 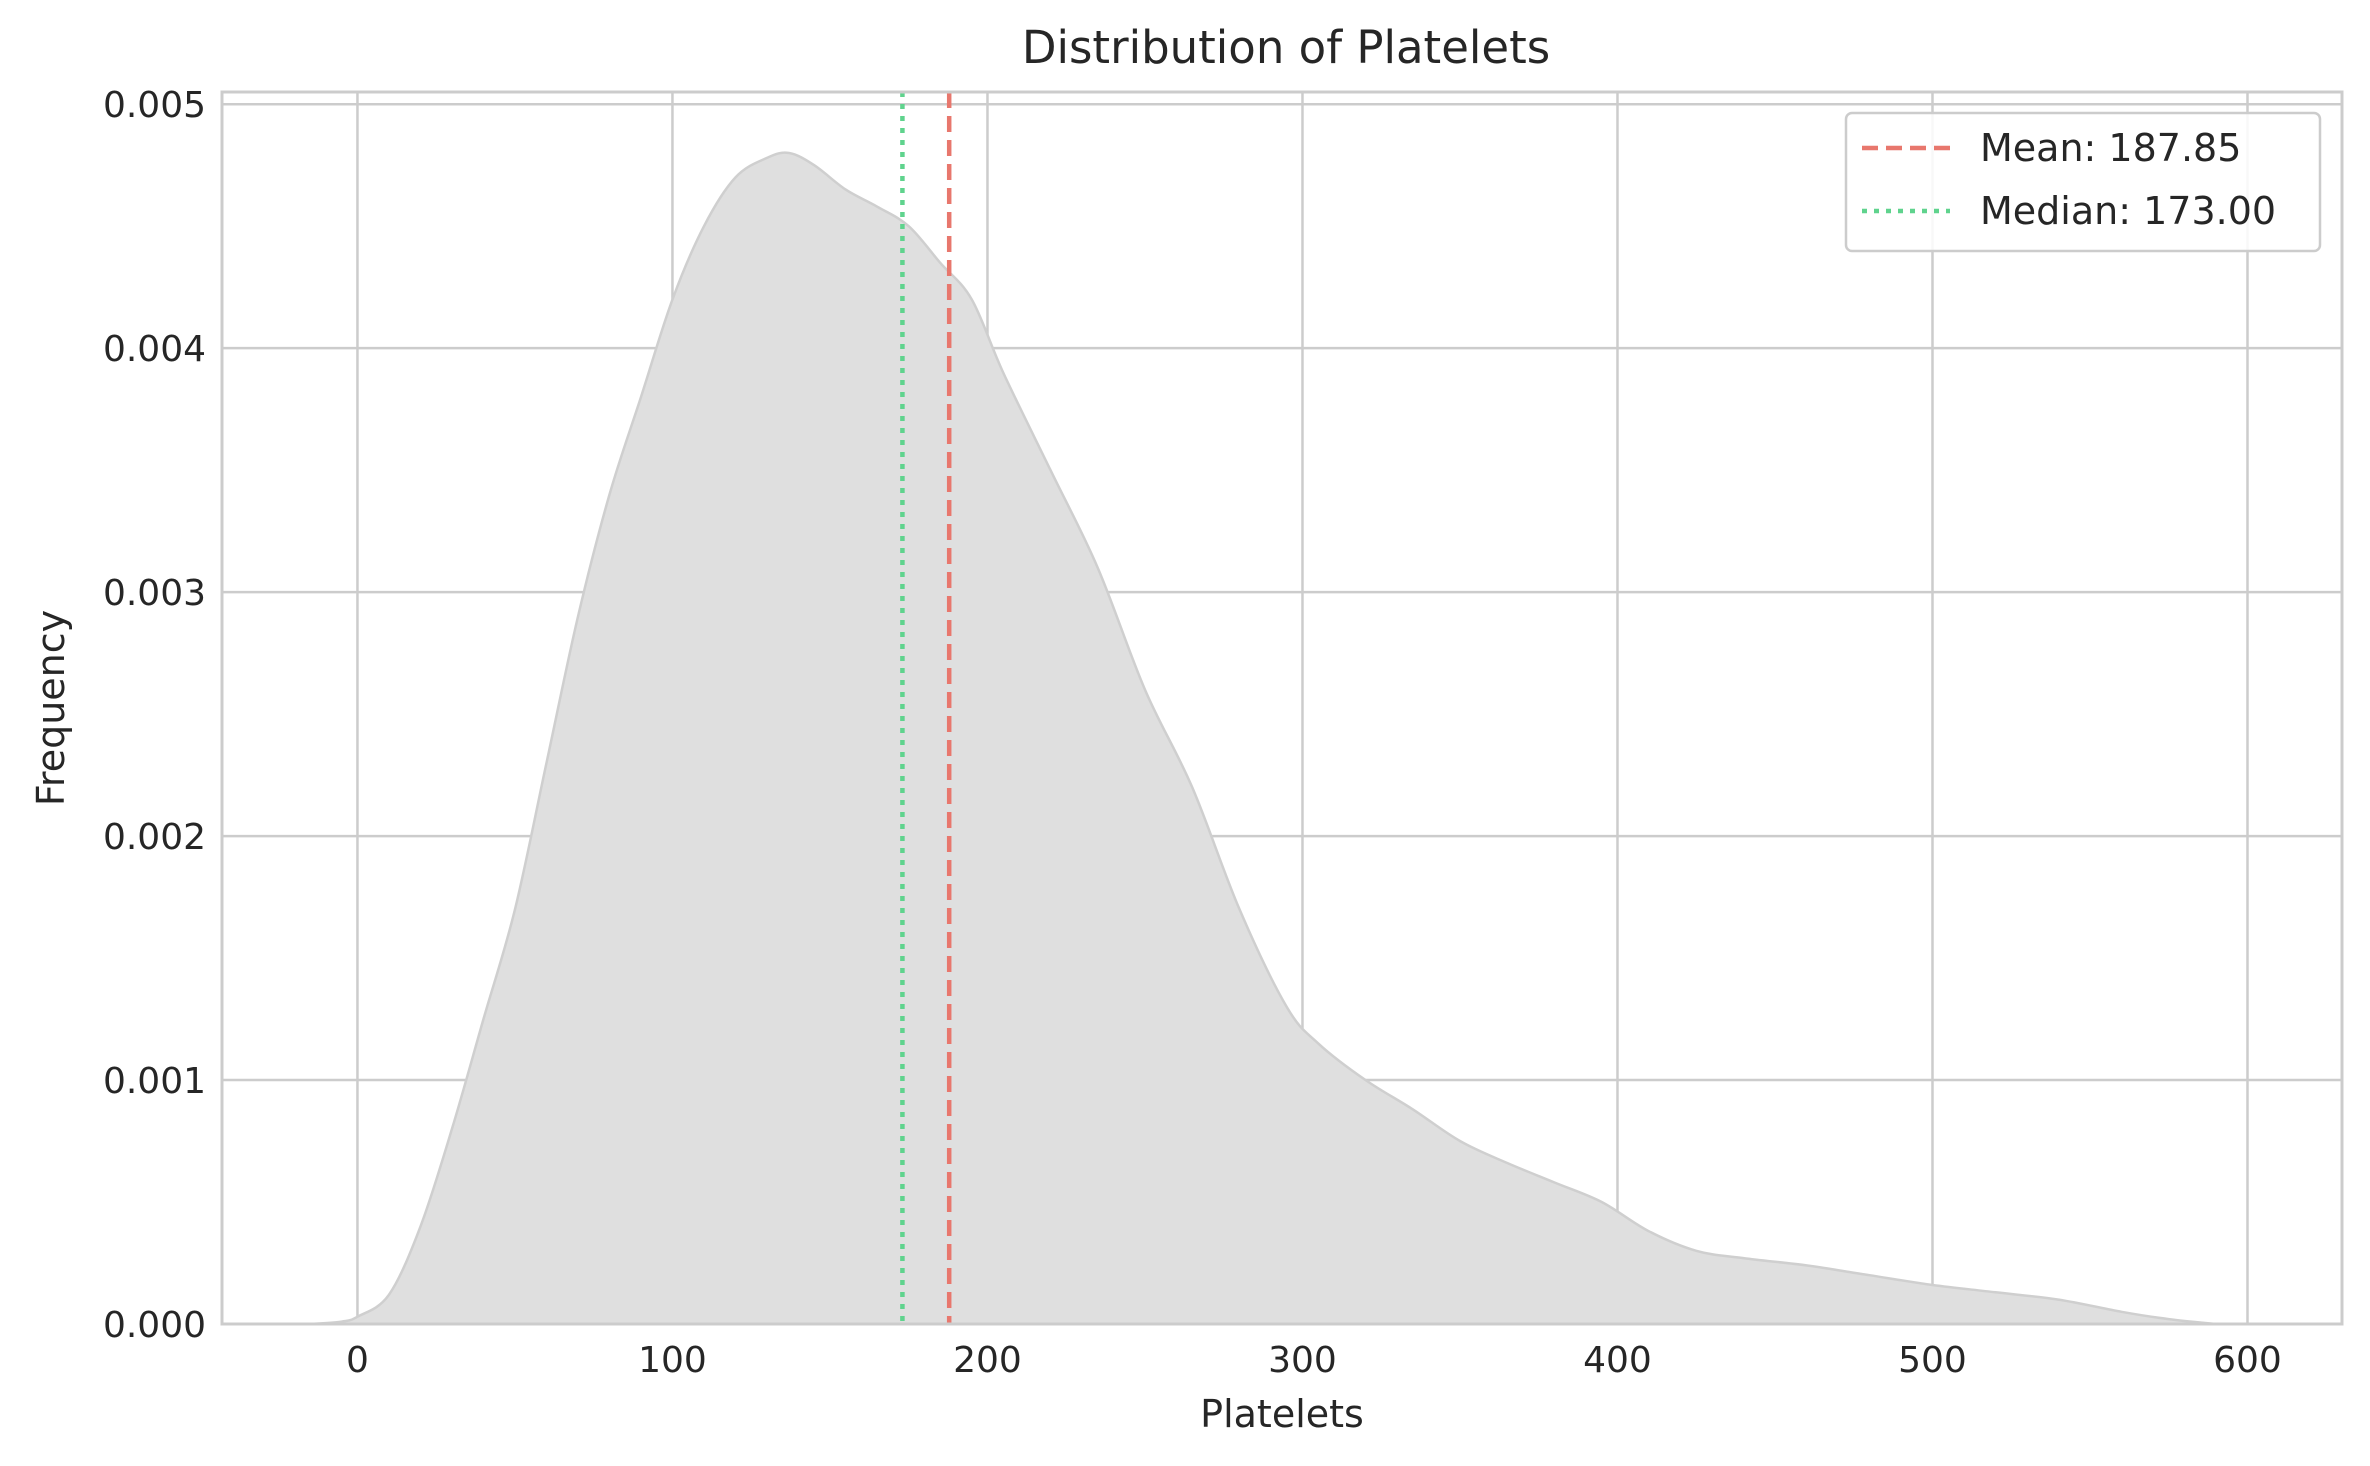 I want to click on x-tick-labels: 0 100 200 300 400 500 600, so click(x=1314, y=1360).